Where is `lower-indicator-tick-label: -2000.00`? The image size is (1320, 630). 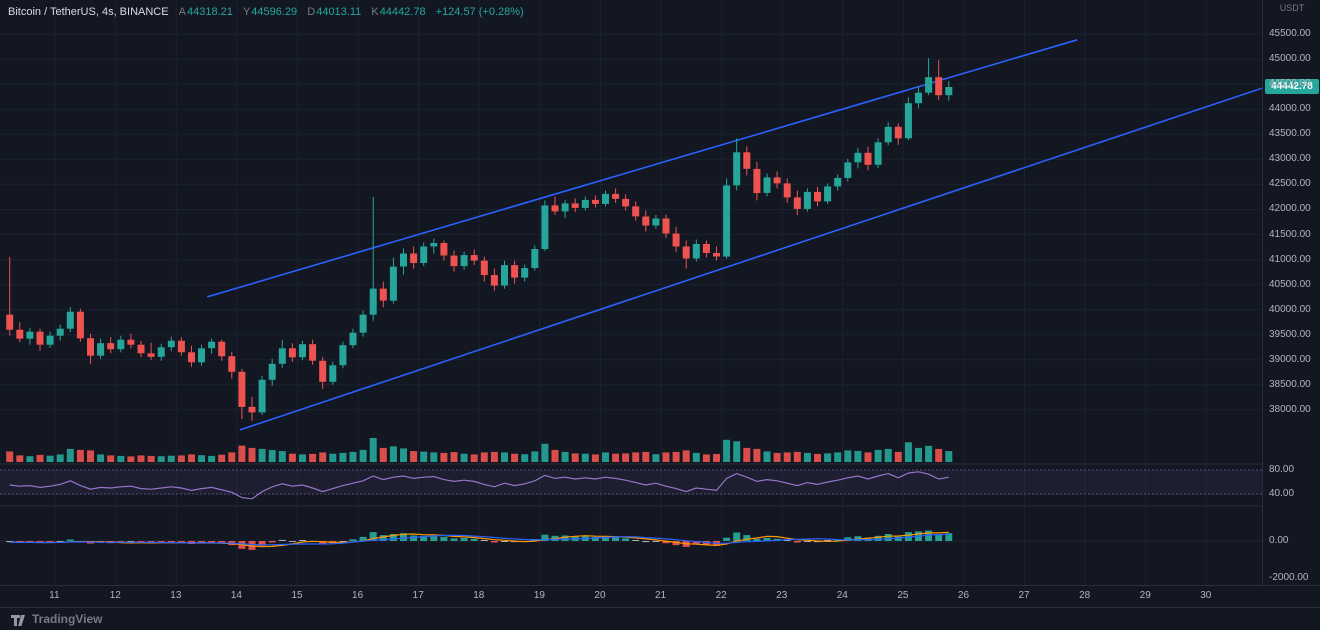 lower-indicator-tick-label: -2000.00 is located at coordinates (1289, 577).